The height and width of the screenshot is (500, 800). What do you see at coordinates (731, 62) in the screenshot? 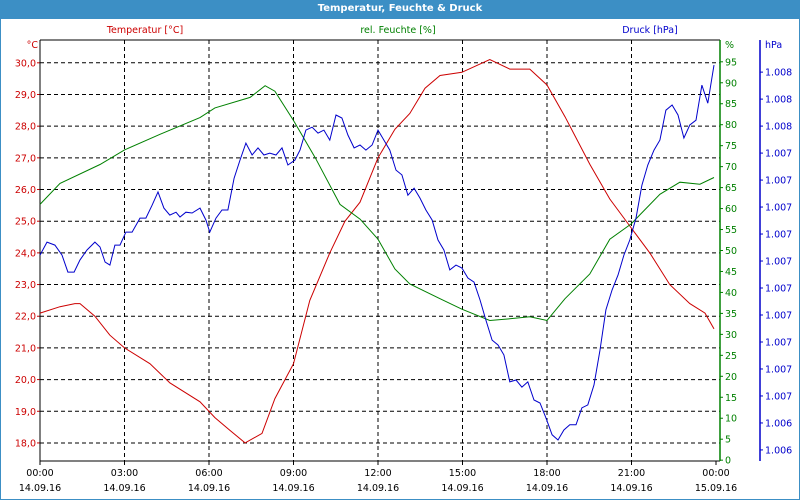
I see `tick-label-humidity: 95` at bounding box center [731, 62].